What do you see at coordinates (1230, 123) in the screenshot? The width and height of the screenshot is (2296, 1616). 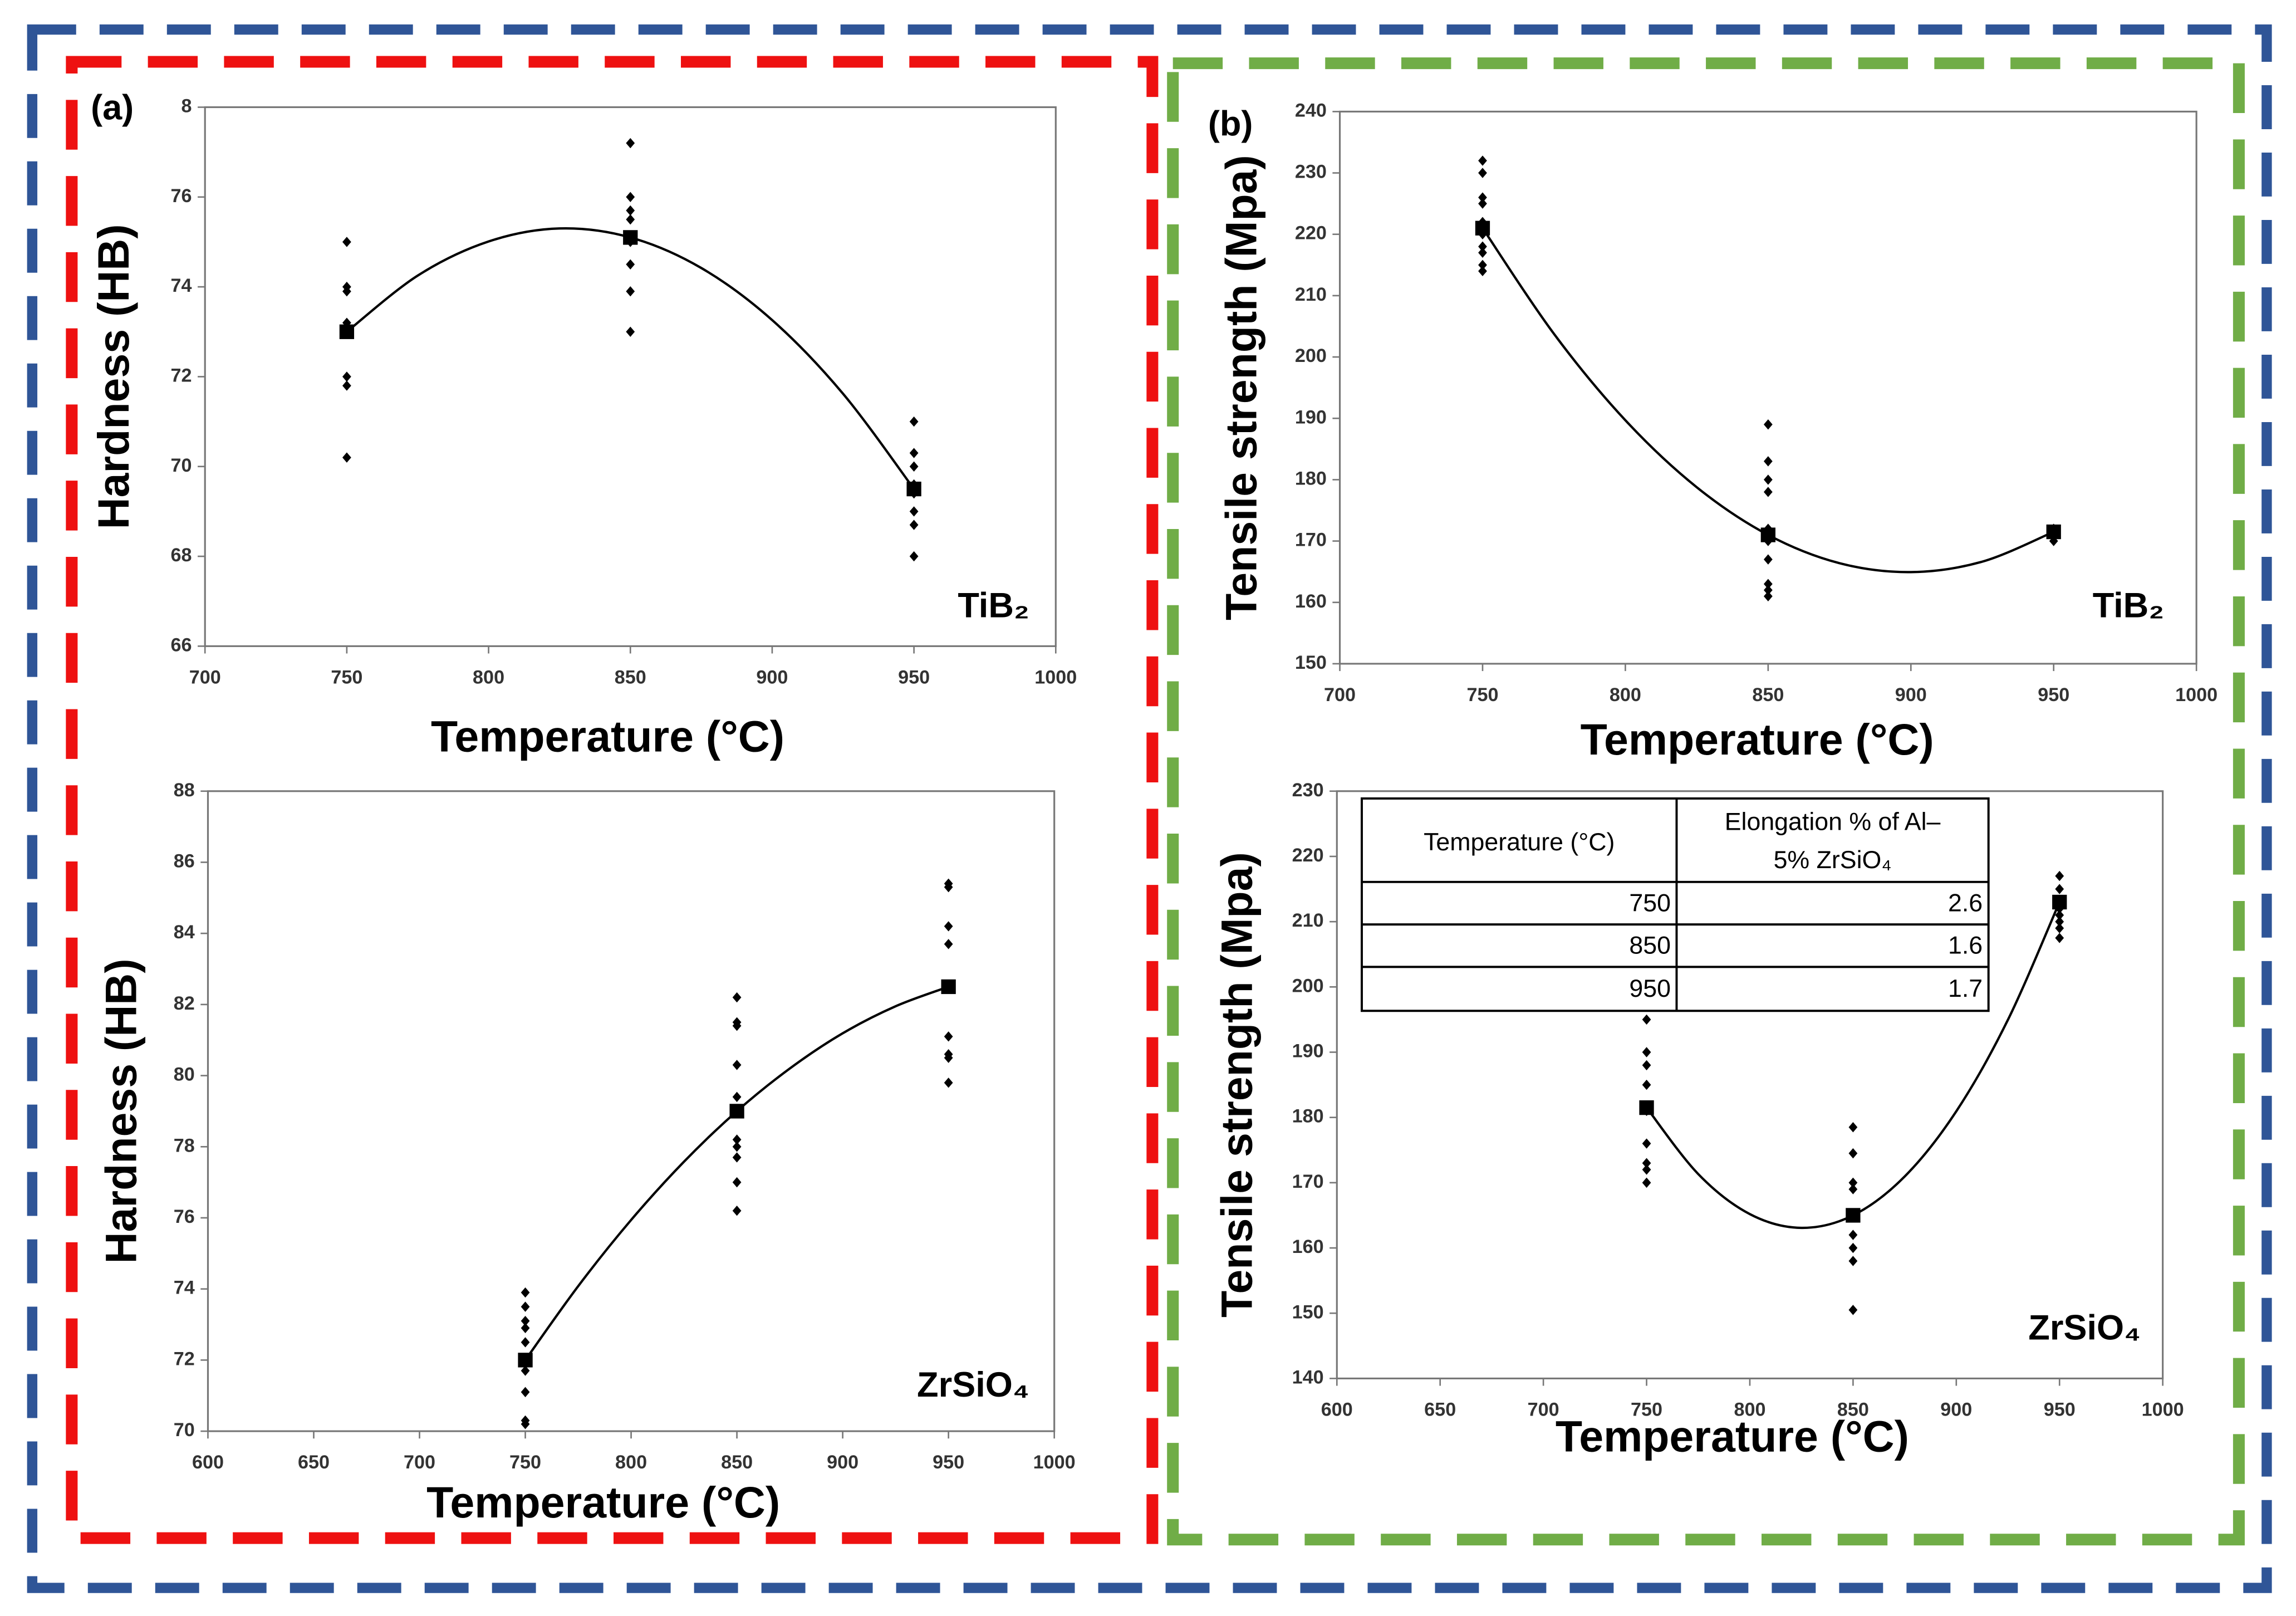 I see `panel-label: (b)` at bounding box center [1230, 123].